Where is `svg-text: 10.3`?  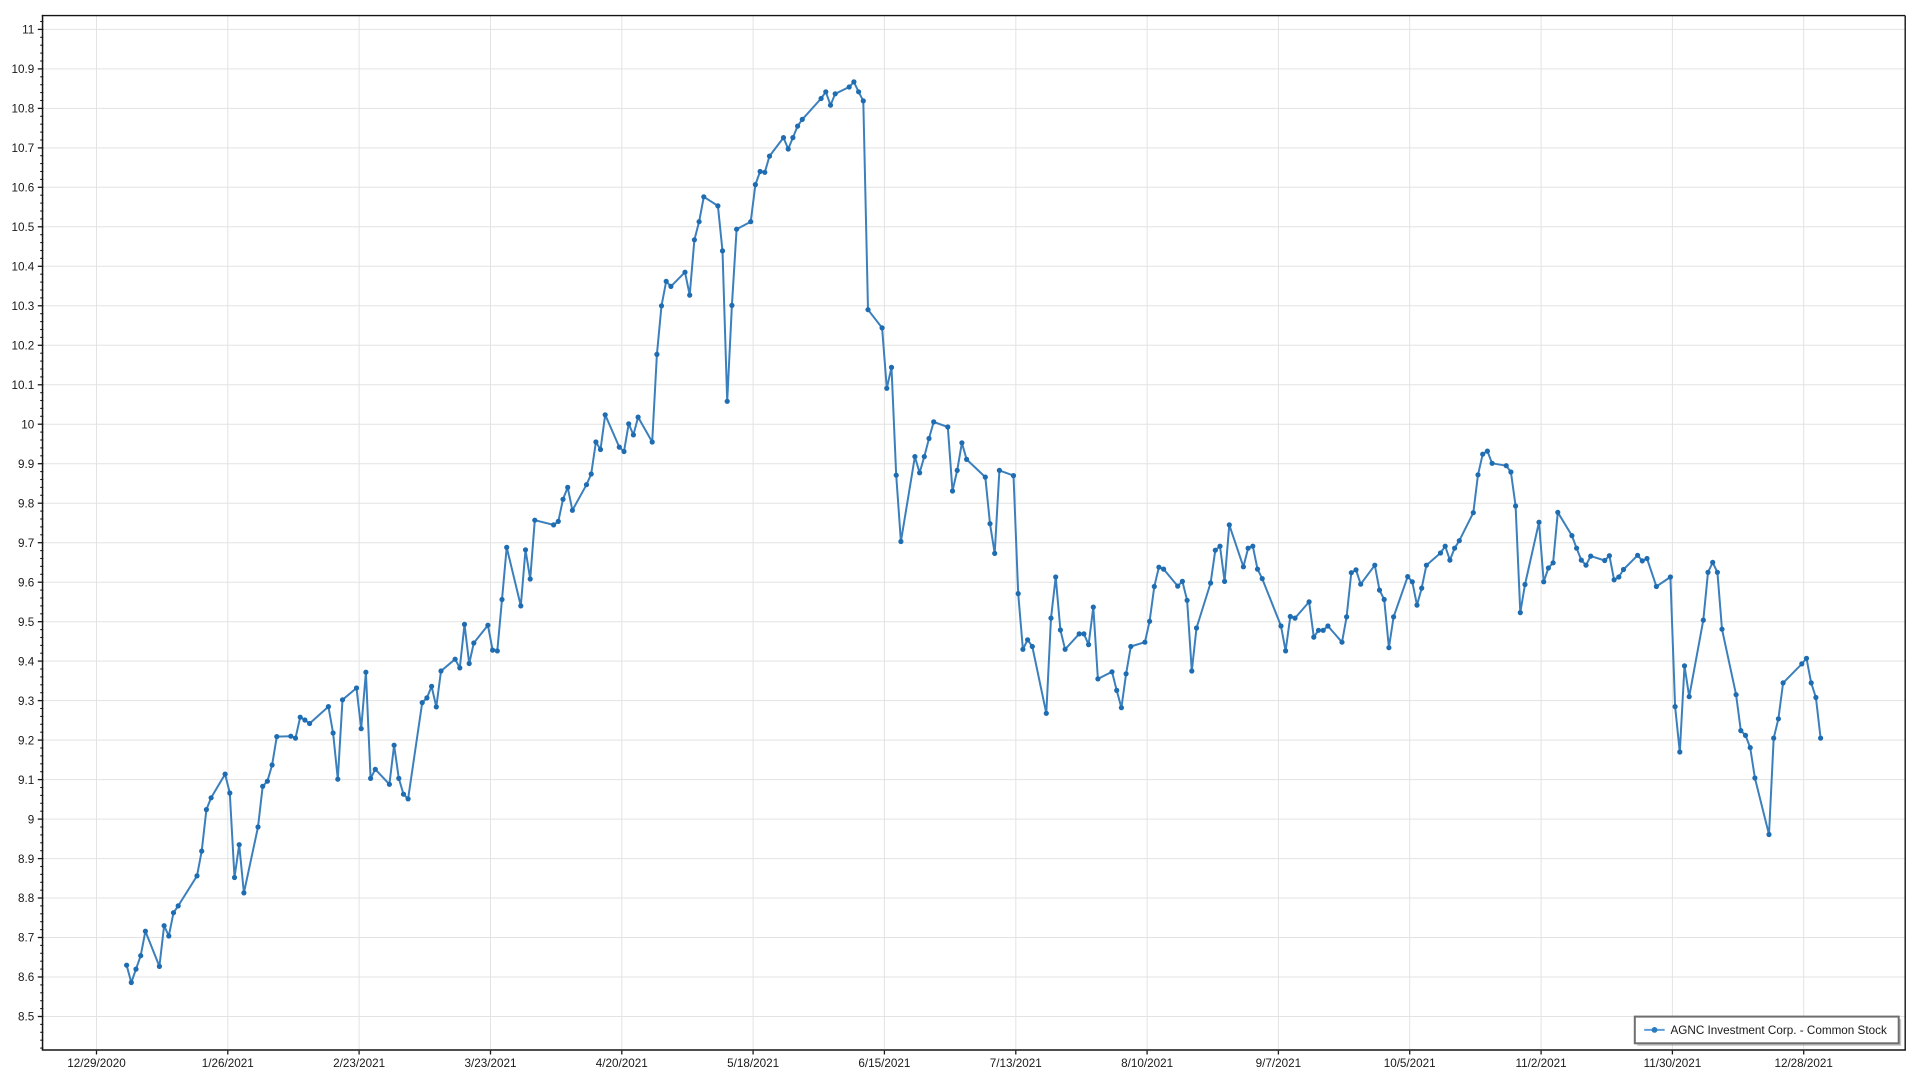
svg-text: 10.3 is located at coordinates (23, 306).